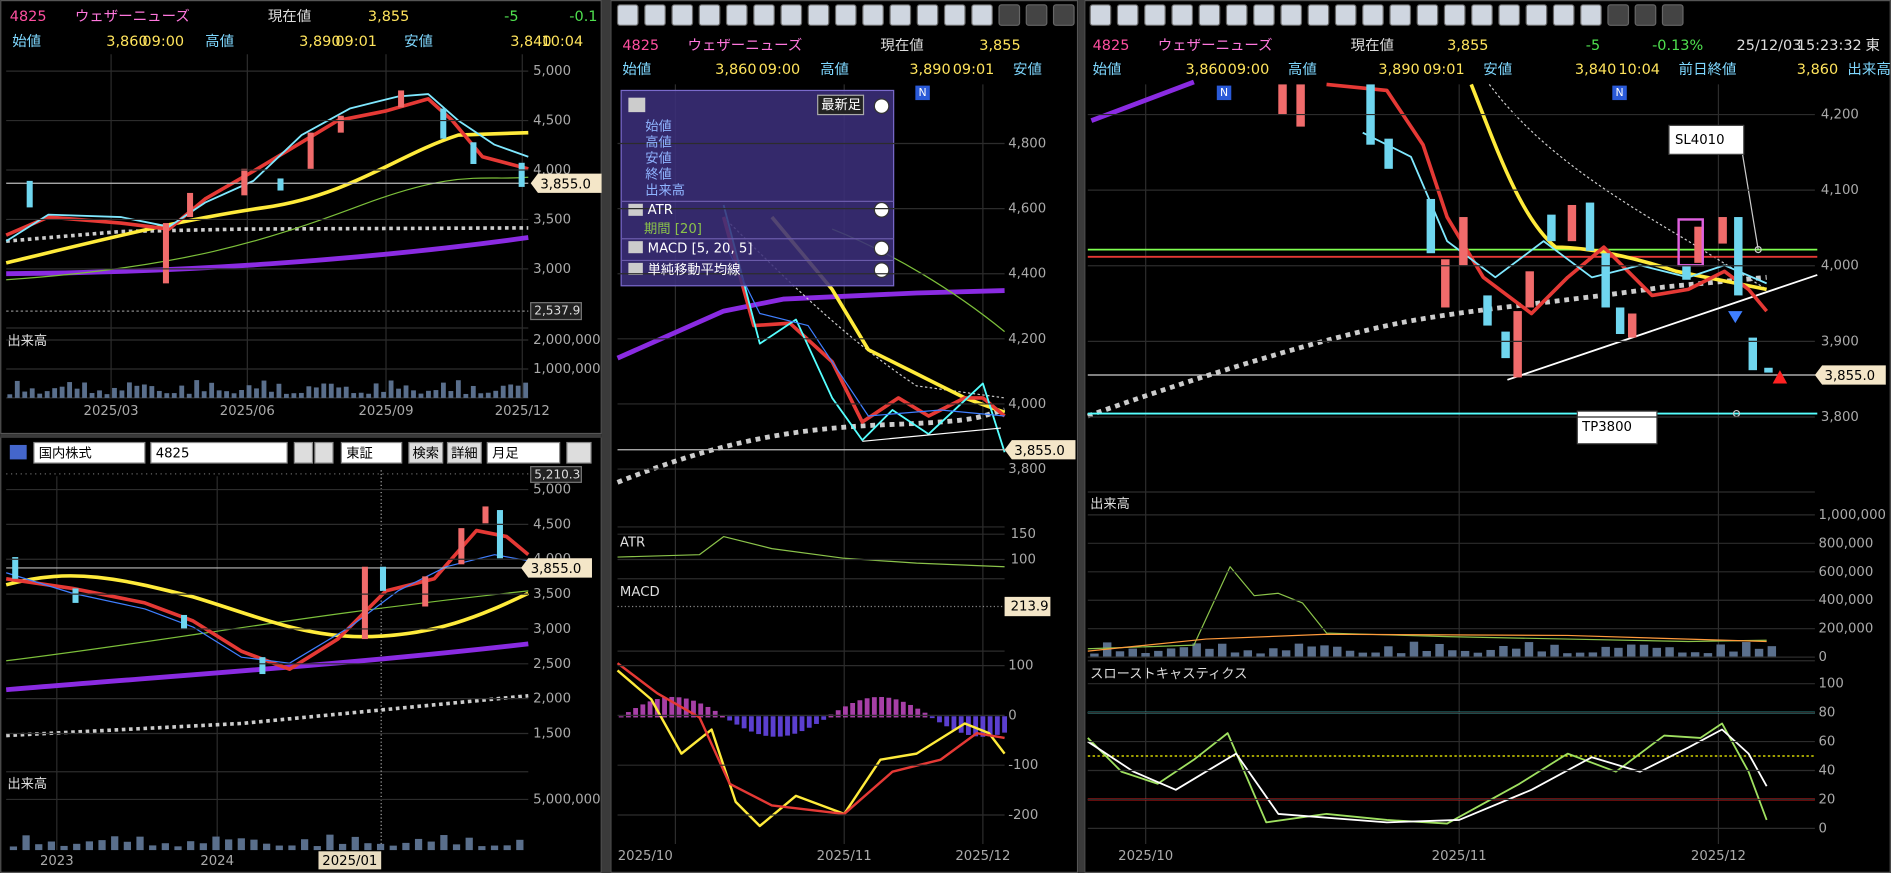 The height and width of the screenshot is (873, 1891). Describe the element at coordinates (1852, 515) in the screenshot. I see `y-tick-label: 1,000,000` at that location.